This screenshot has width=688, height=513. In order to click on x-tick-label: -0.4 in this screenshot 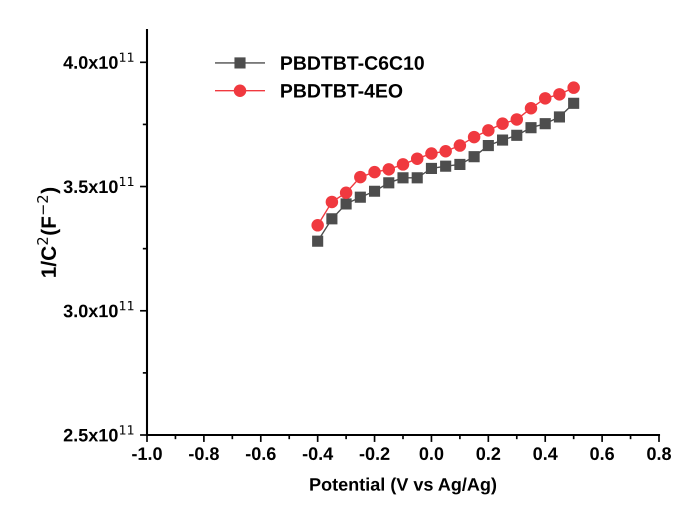, I will do `click(318, 453)`.